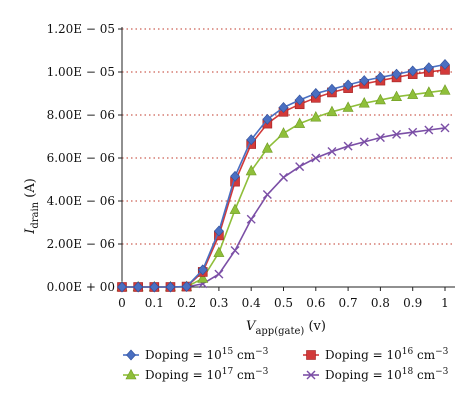 This screenshot has width=474, height=406. I want to click on x-tick-label: 0.5, so click(283, 303).